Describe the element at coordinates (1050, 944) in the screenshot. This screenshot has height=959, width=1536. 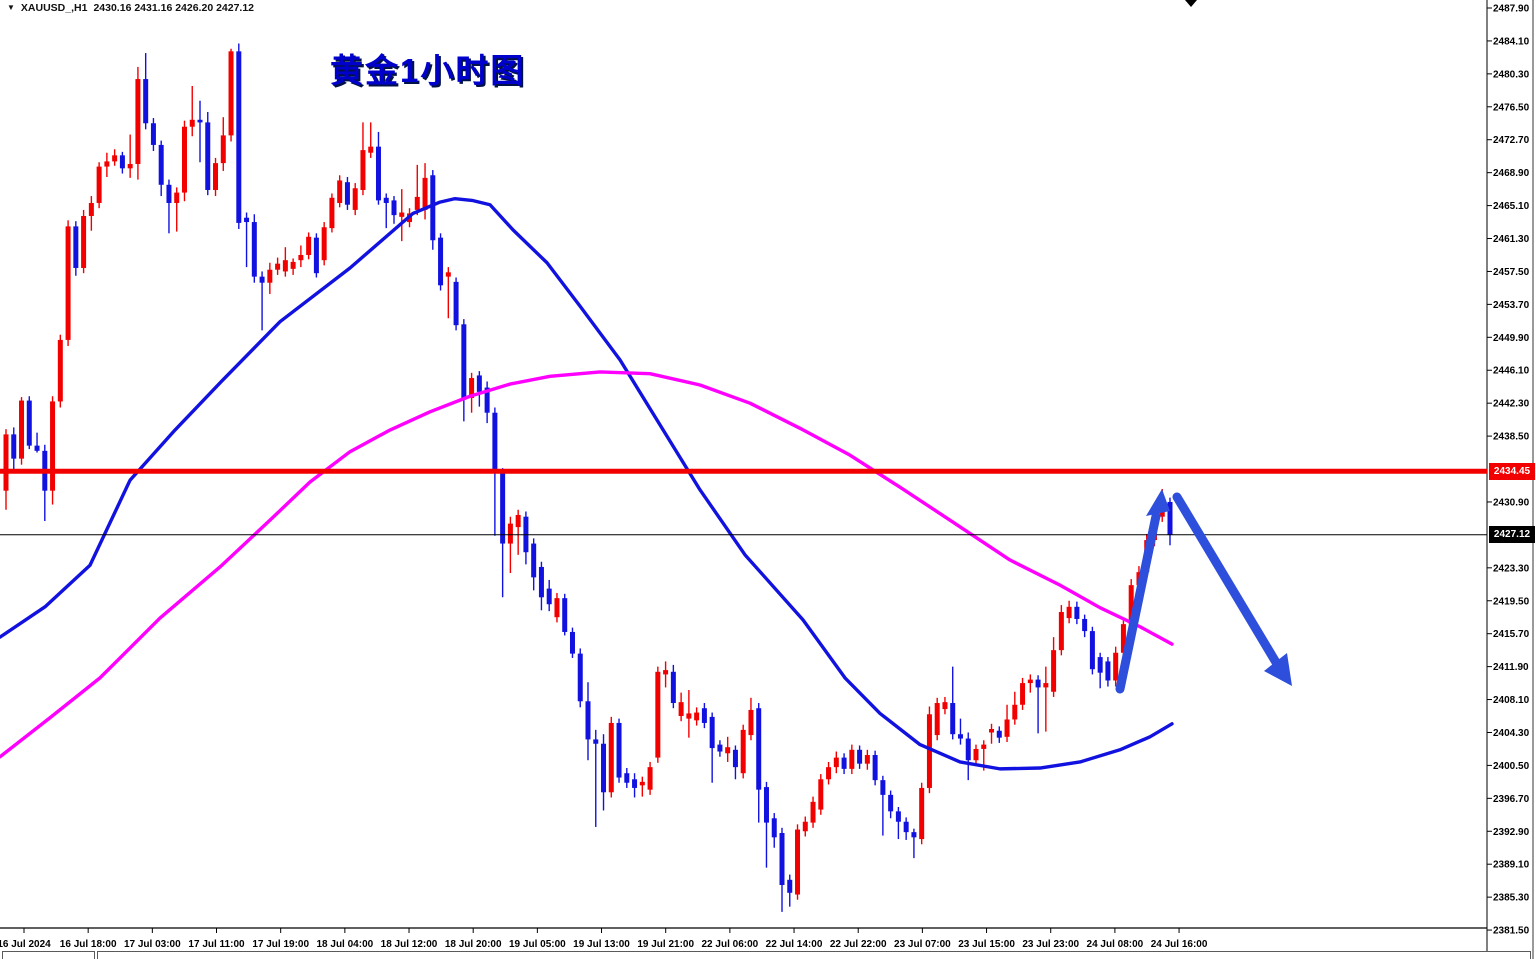
I see `time-tick-label: 23 Jul 23:00` at that location.